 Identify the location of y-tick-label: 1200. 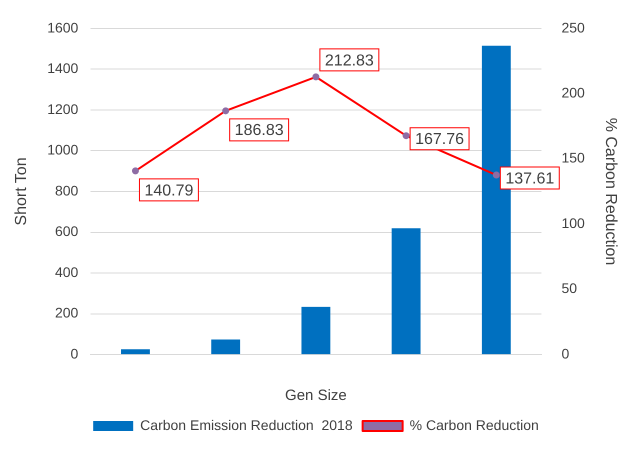
(63, 108).